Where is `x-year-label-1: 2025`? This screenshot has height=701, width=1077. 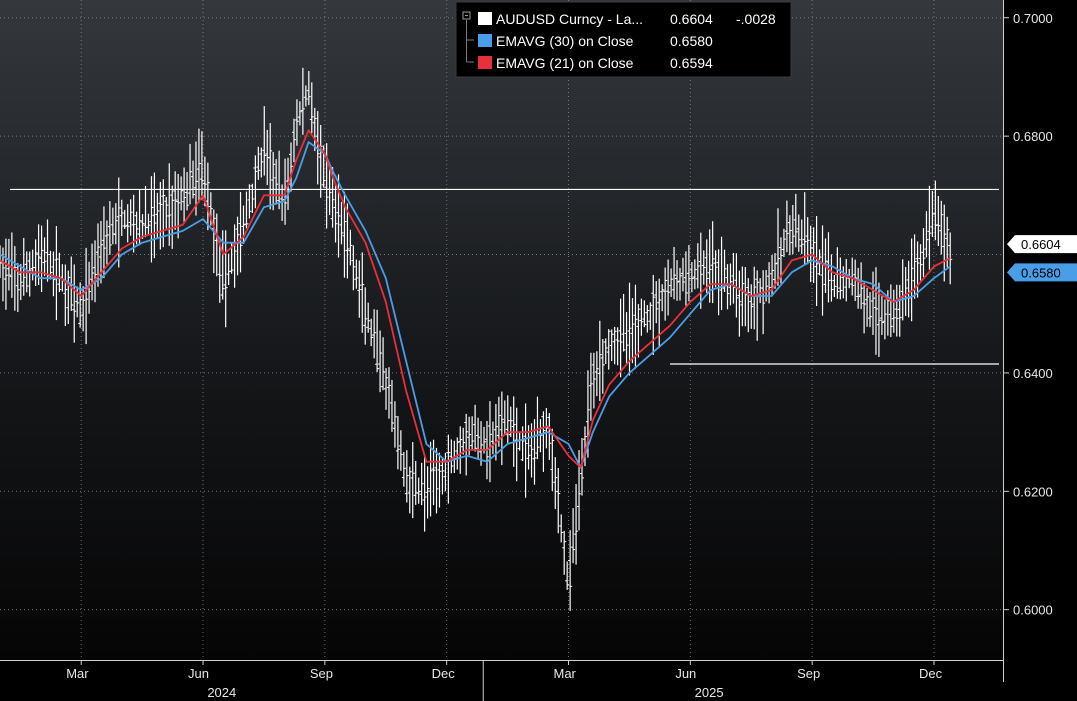 x-year-label-1: 2025 is located at coordinates (709, 692).